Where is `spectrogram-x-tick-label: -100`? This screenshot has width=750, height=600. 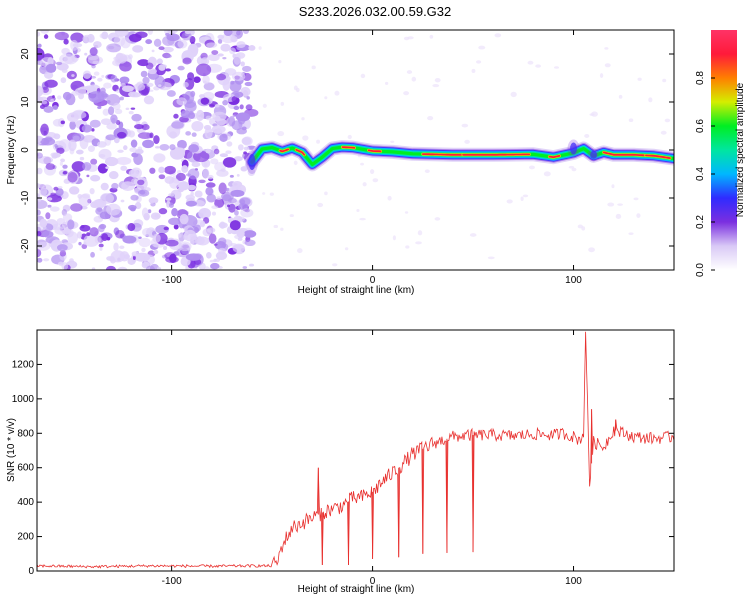 spectrogram-x-tick-label: -100 is located at coordinates (172, 280).